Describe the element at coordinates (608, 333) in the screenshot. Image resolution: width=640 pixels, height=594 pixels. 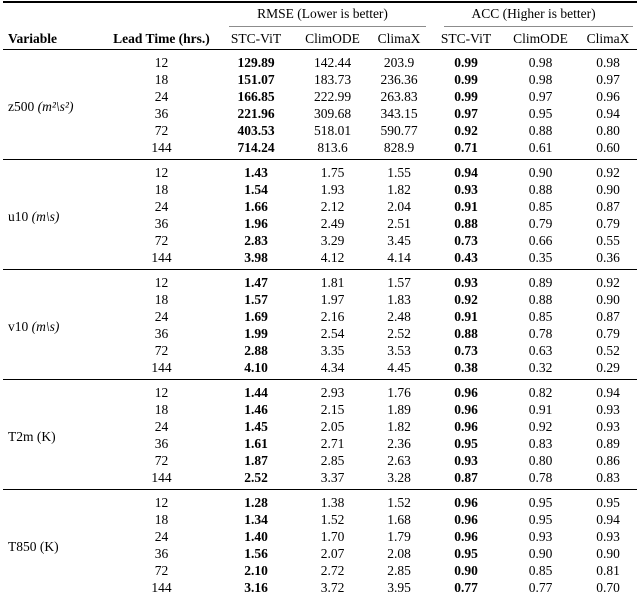
I see `acc-value-cell: 0.79` at that location.